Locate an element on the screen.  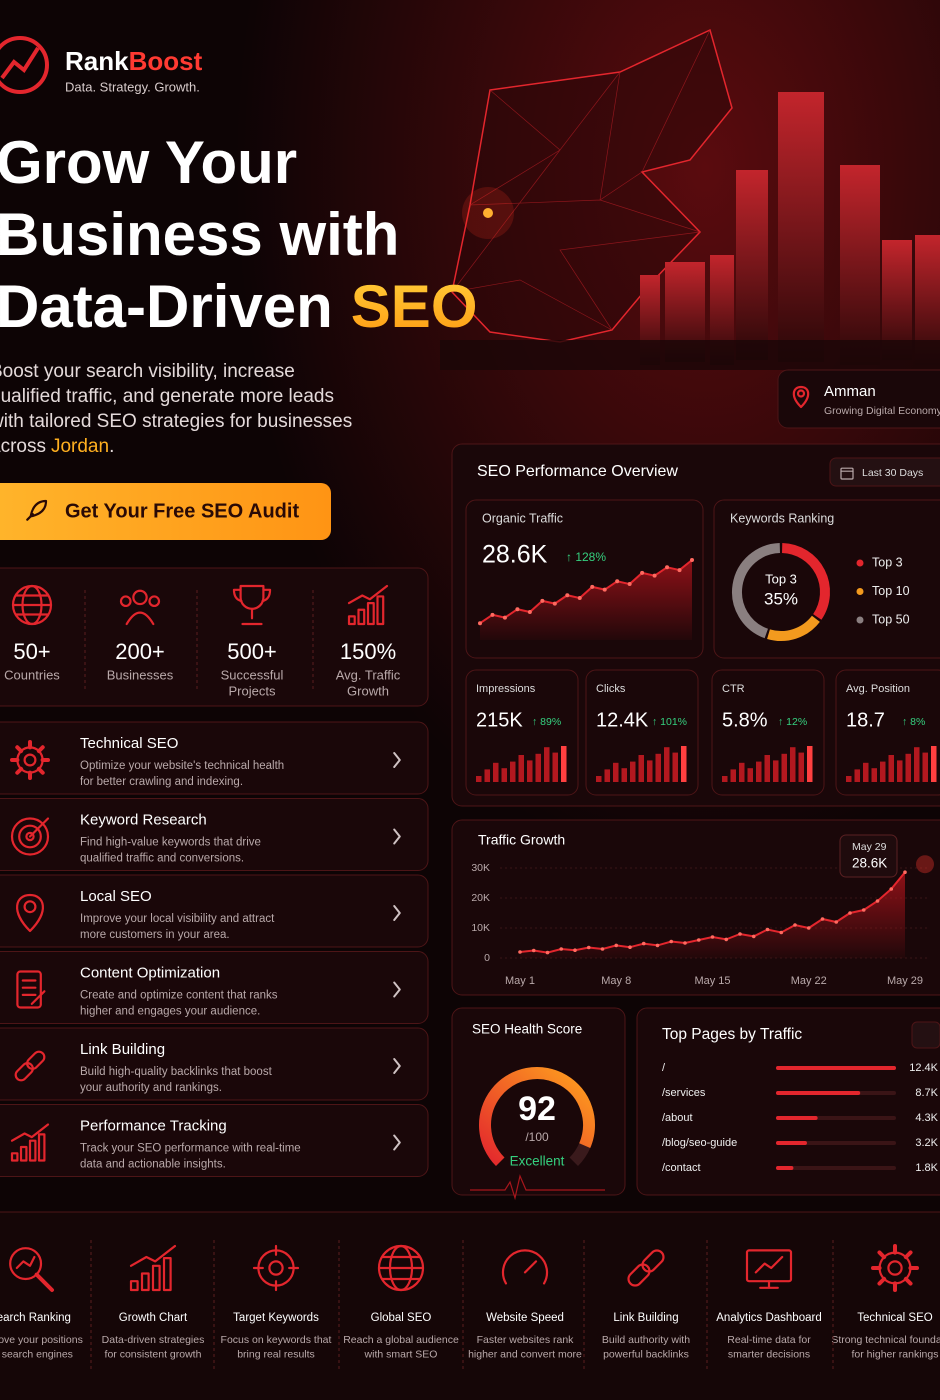
sparkline is located at coordinates (586, 592).